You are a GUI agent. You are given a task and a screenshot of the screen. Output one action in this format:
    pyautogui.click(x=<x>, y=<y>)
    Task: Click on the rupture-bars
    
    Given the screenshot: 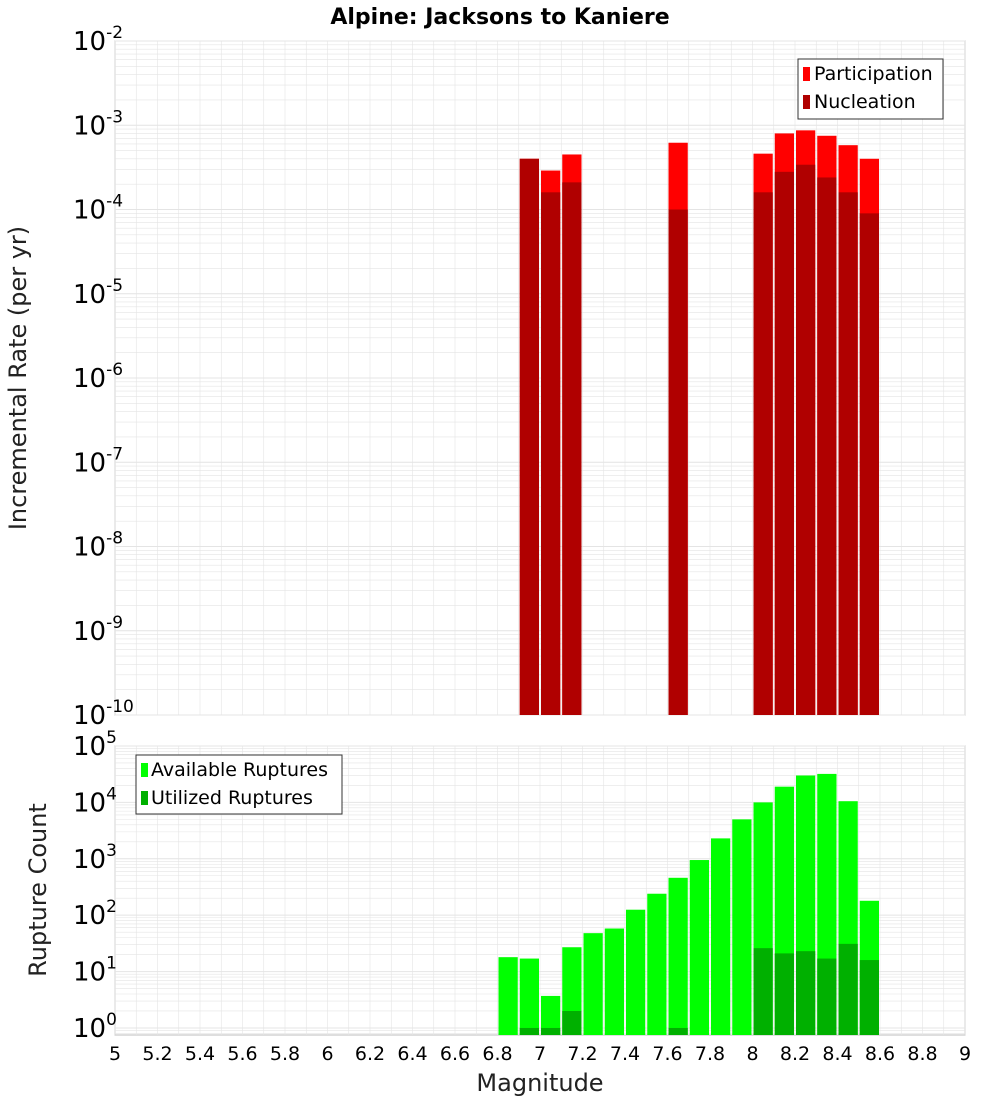 What is the action you would take?
    pyautogui.click(x=688, y=904)
    